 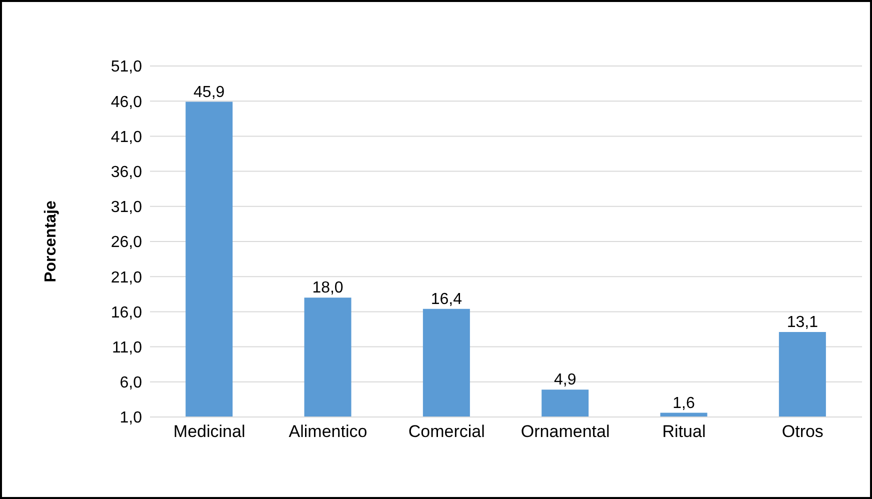 I want to click on data-label: 13,1, so click(x=802, y=323).